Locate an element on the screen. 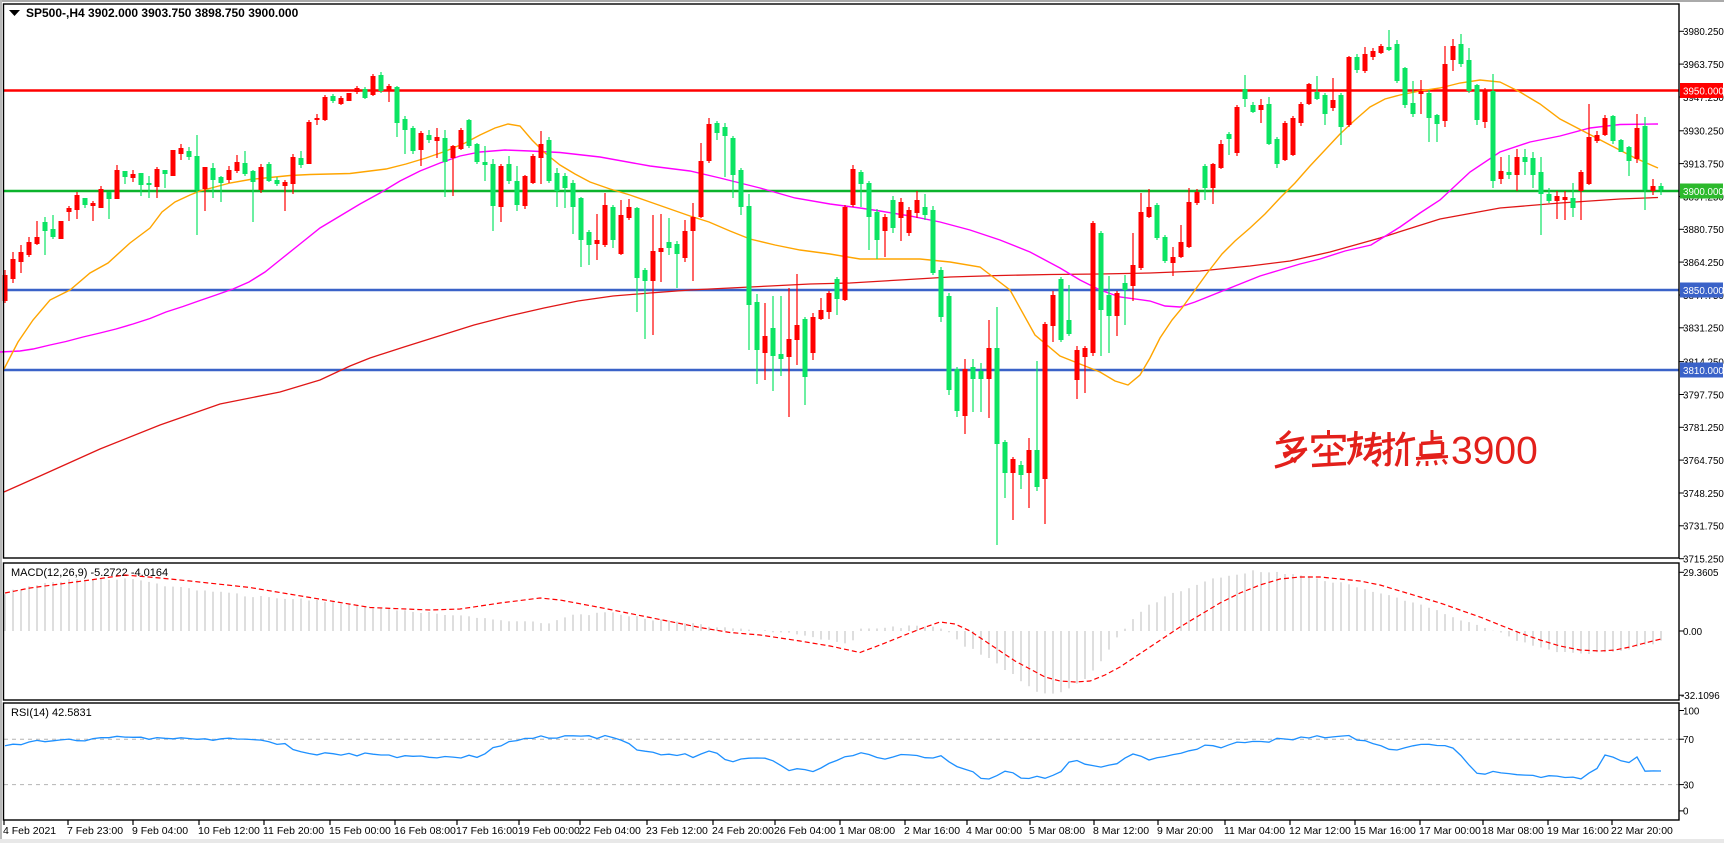 The height and width of the screenshot is (843, 1724). svg-text: MACD(12,26,9) -5.2722 -4.0164 is located at coordinates (89, 573).